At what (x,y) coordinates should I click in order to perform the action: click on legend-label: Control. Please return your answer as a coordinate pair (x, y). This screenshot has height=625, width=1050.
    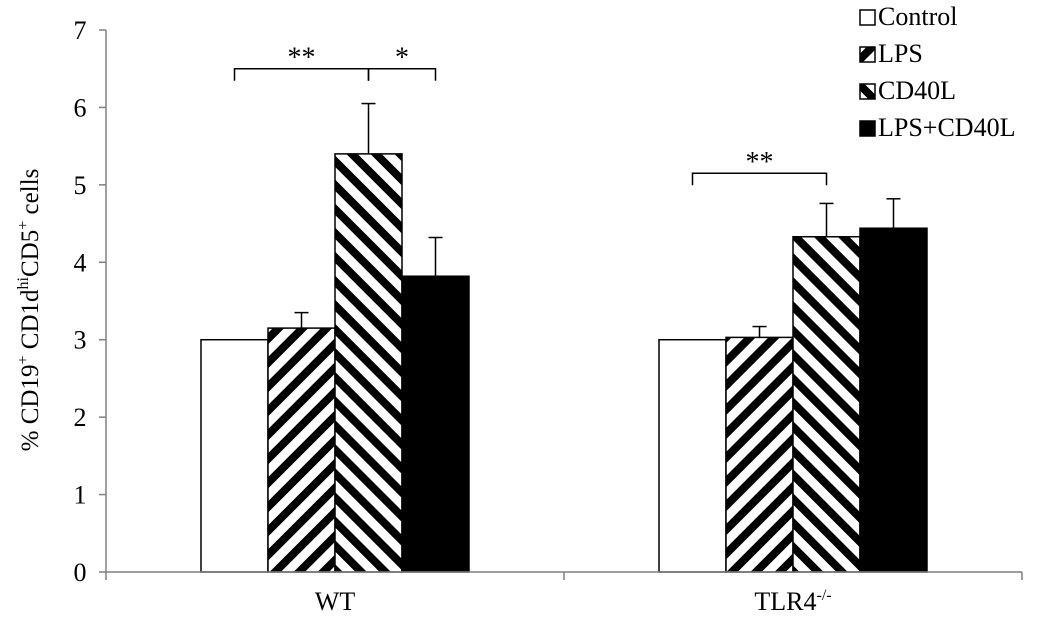
    Looking at the image, I should click on (917, 16).